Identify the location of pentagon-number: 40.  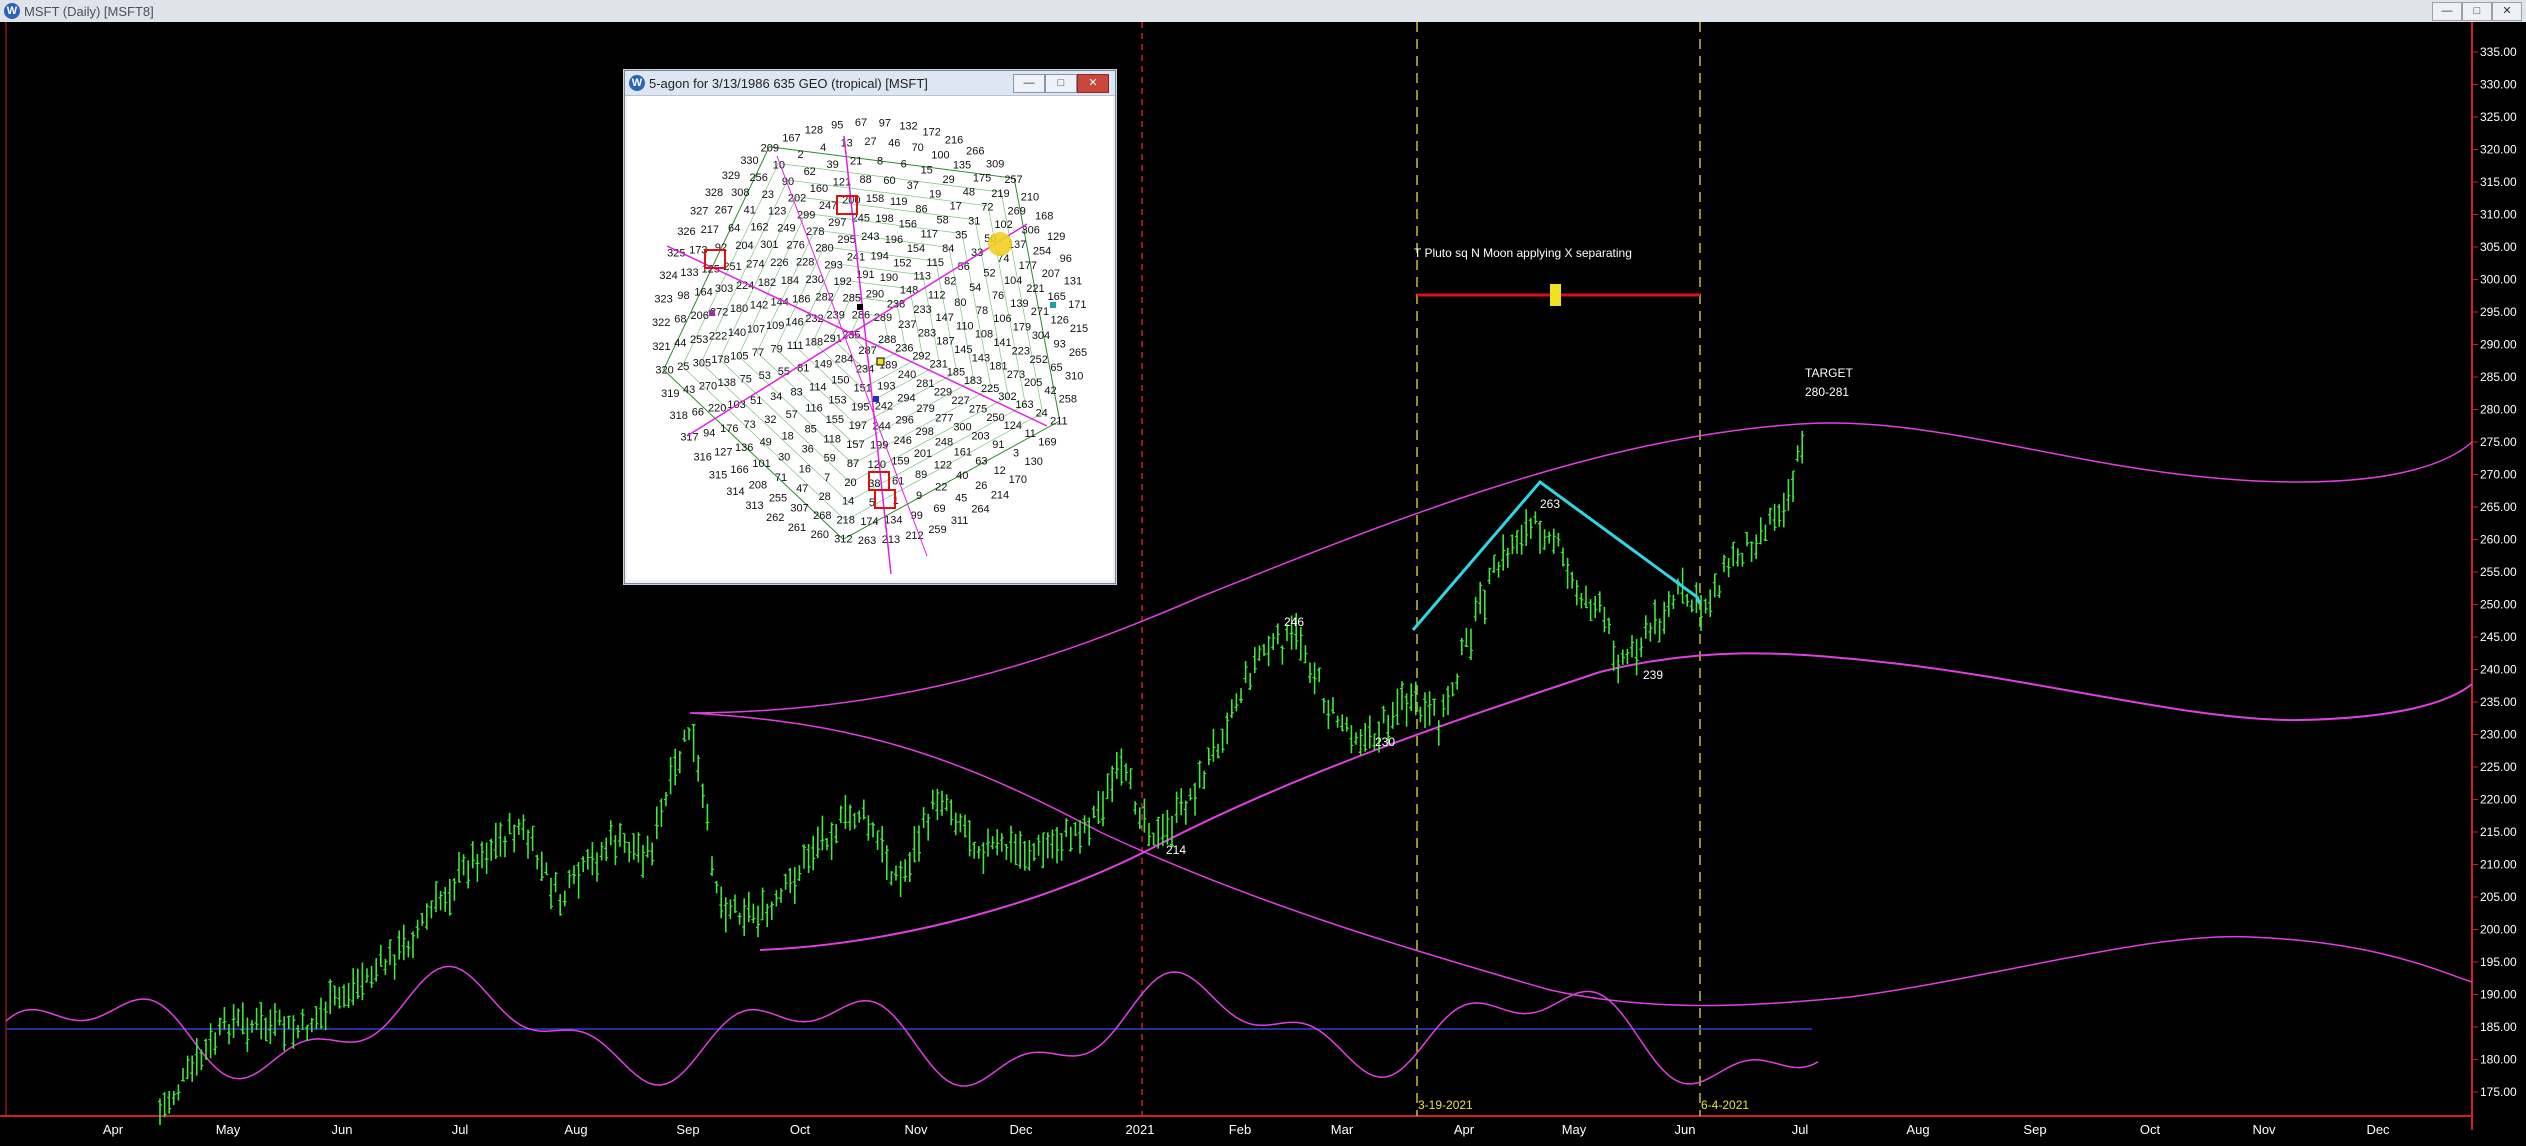
(962, 476).